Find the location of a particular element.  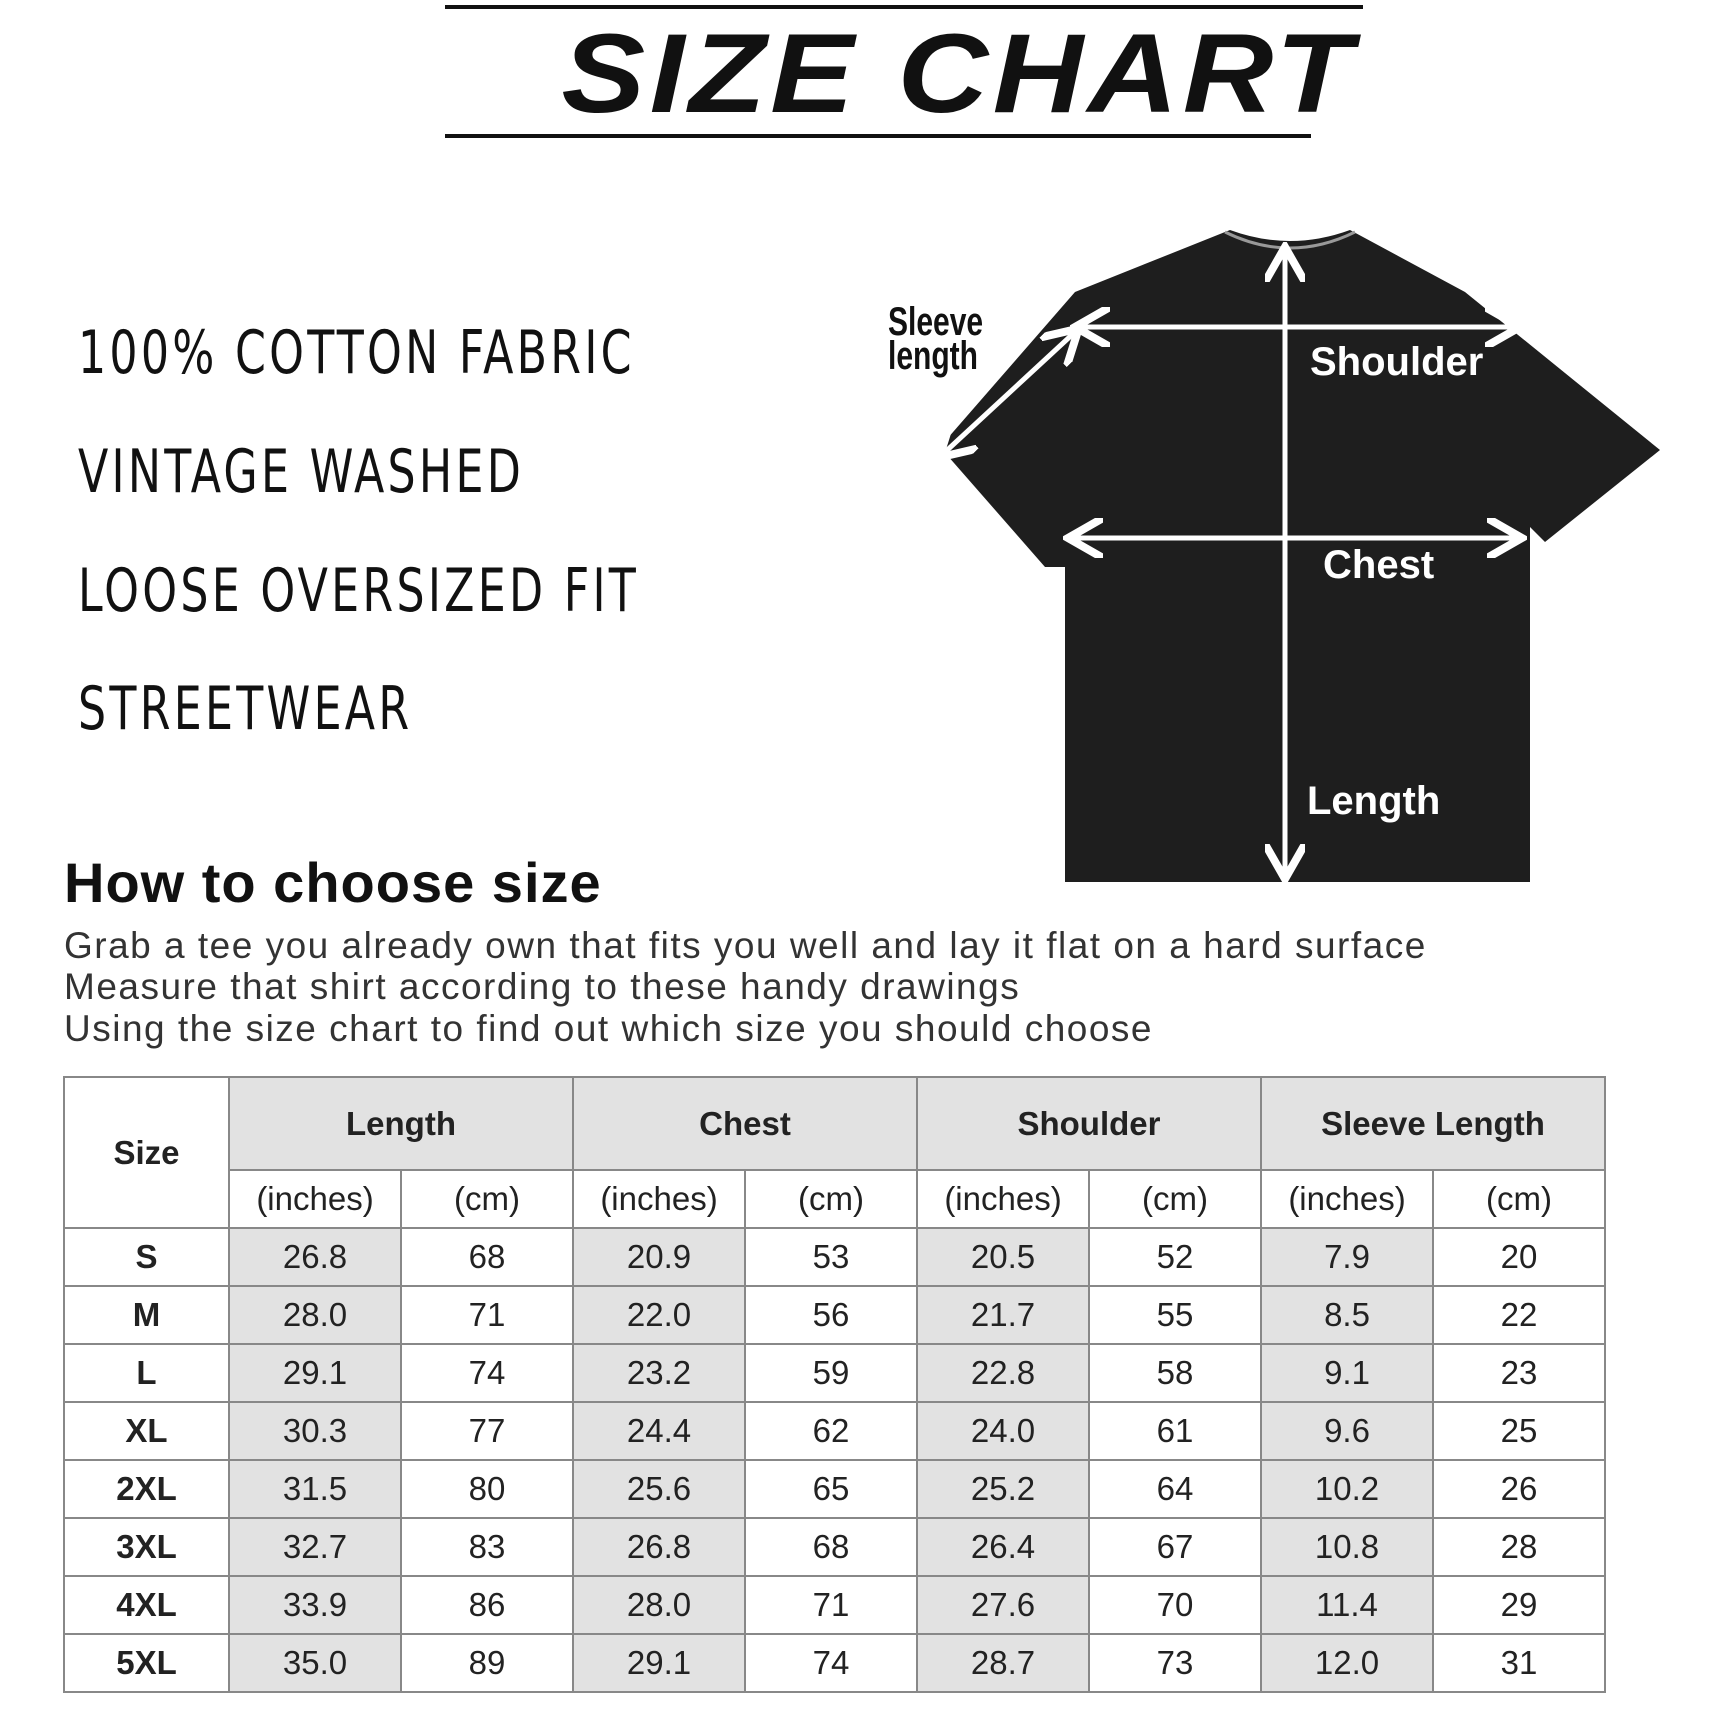

value-cell: 25.2 is located at coordinates (1003, 1489).